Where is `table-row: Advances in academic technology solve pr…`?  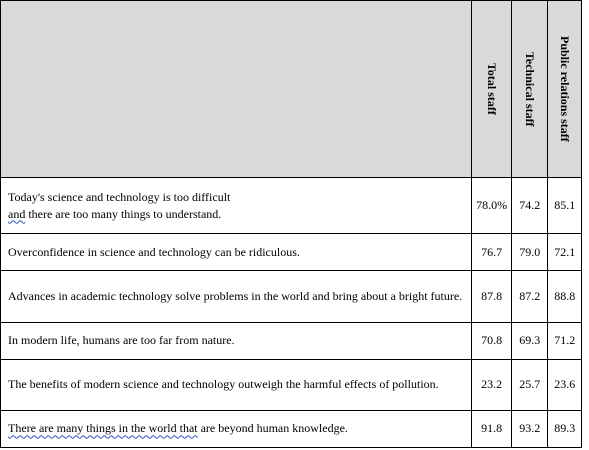 table-row: Advances in academic technology solve pr… is located at coordinates (291, 296).